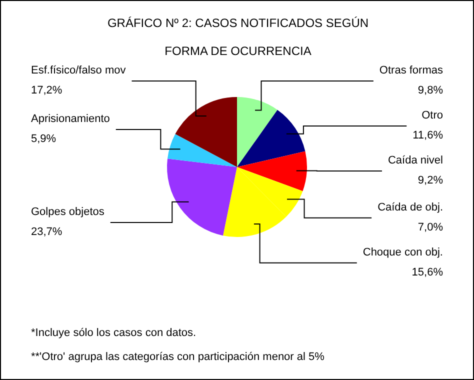  I want to click on slice-label: Esf.físico/falso mov, so click(78, 70).